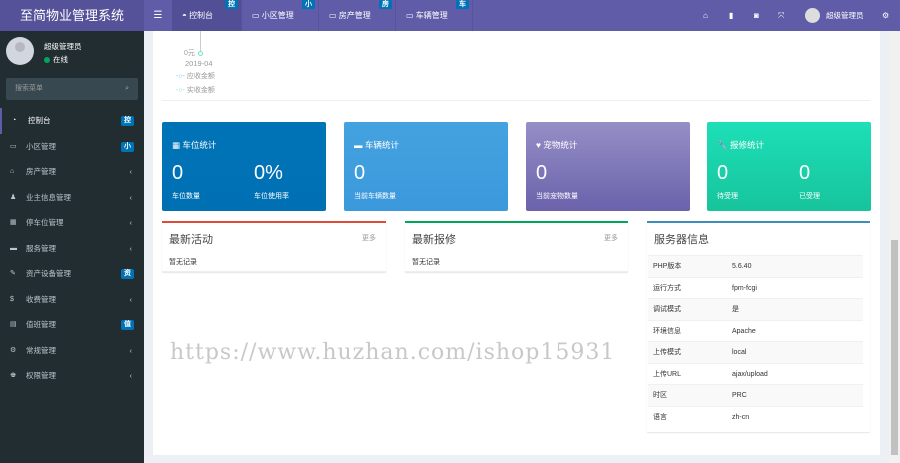  I want to click on tab-community: ▭ 小区管理小, so click(280, 15).